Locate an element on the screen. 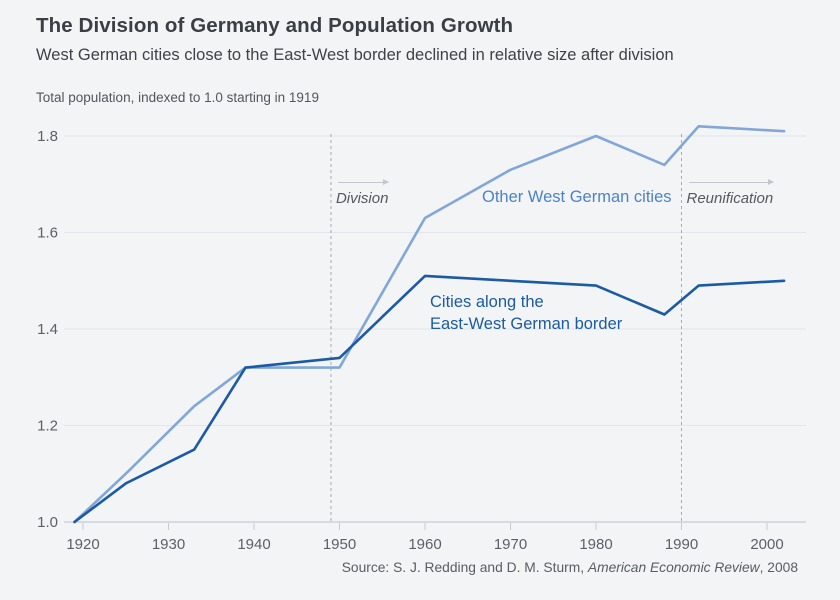 This screenshot has height=600, width=840. source-suffix: , 2008 is located at coordinates (778, 567).